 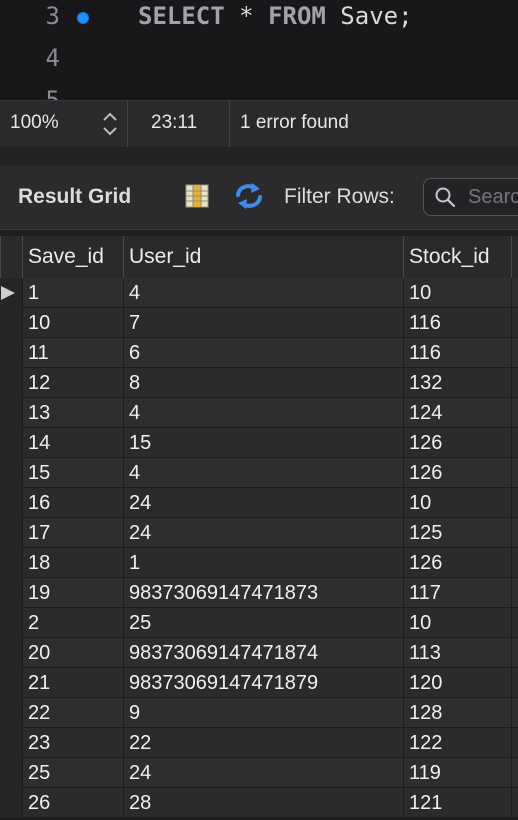 I want to click on cell-stock-id: 119, so click(x=457, y=773).